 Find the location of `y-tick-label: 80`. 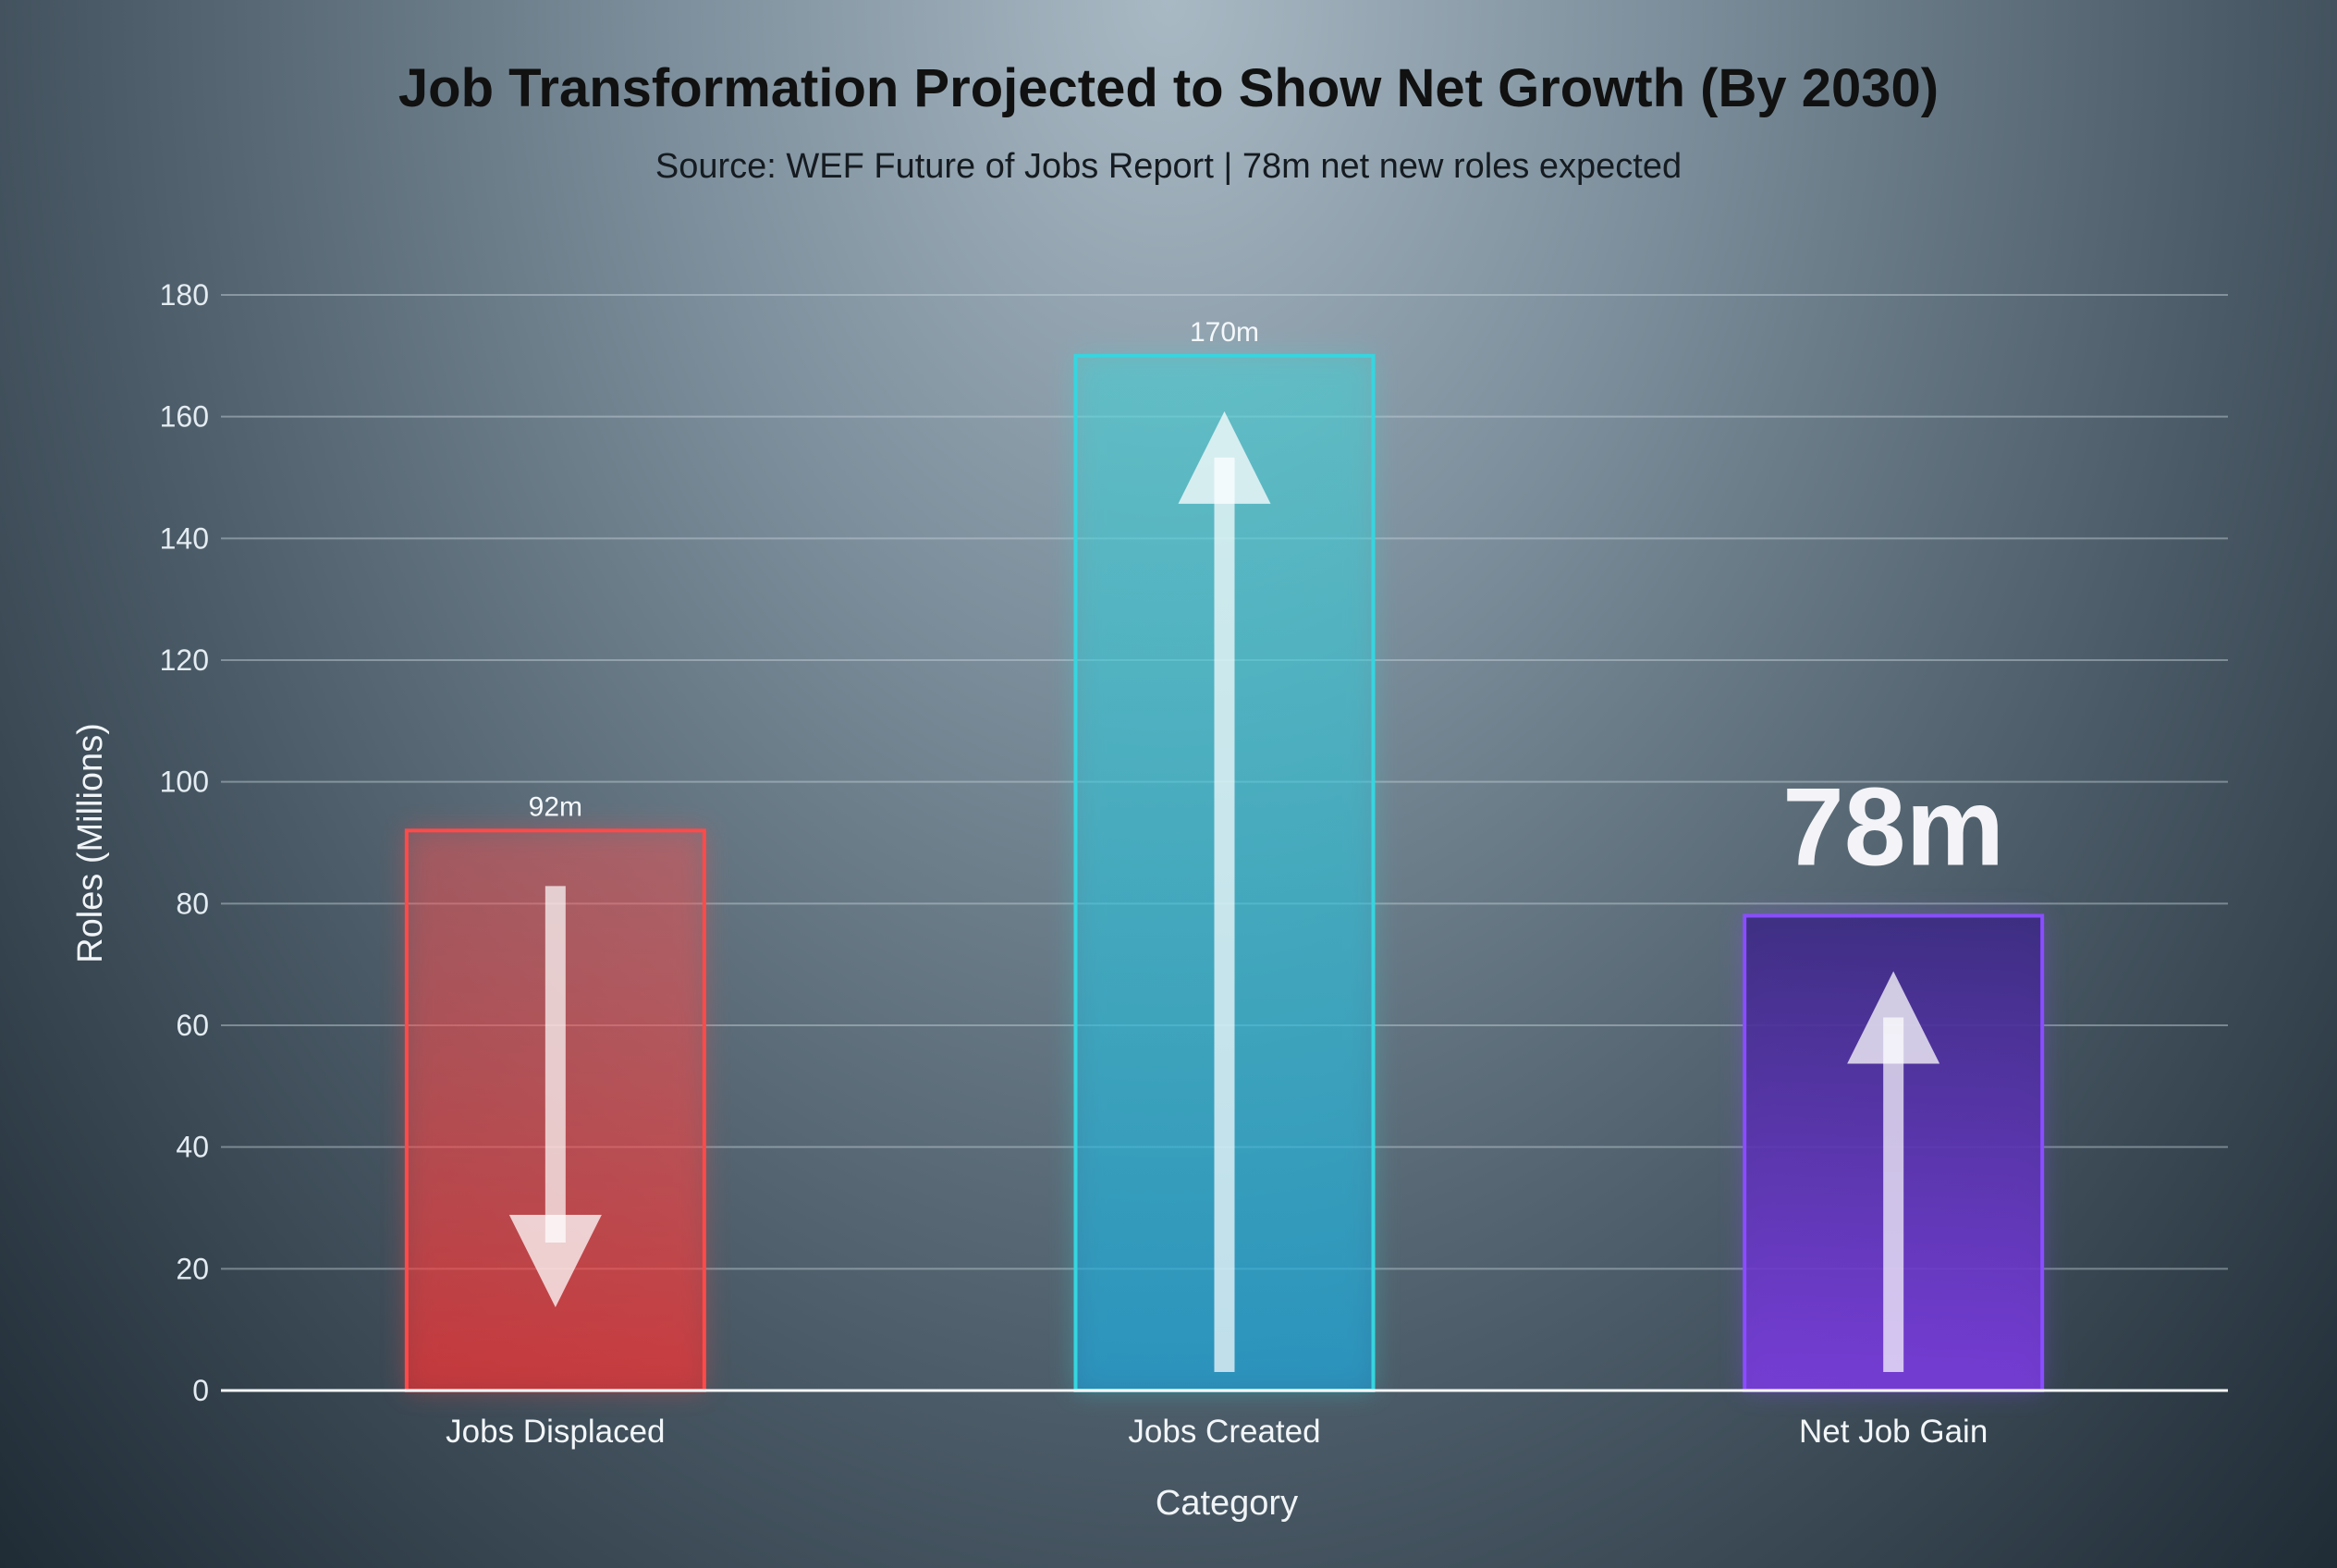

y-tick-label: 80 is located at coordinates (192, 904).